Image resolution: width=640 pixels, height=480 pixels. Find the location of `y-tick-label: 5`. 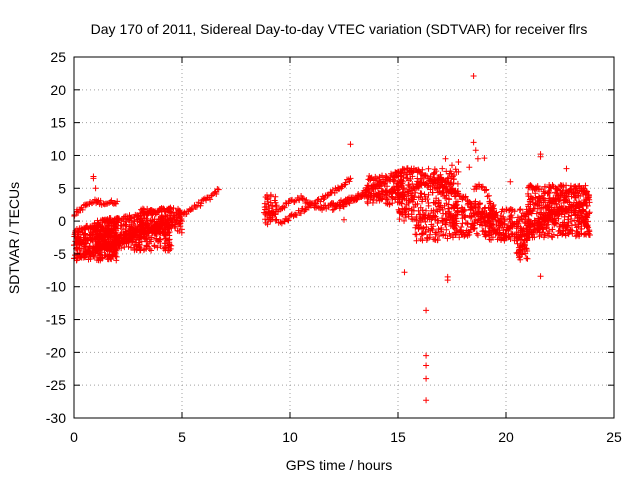

y-tick-label: 5 is located at coordinates (62, 188).